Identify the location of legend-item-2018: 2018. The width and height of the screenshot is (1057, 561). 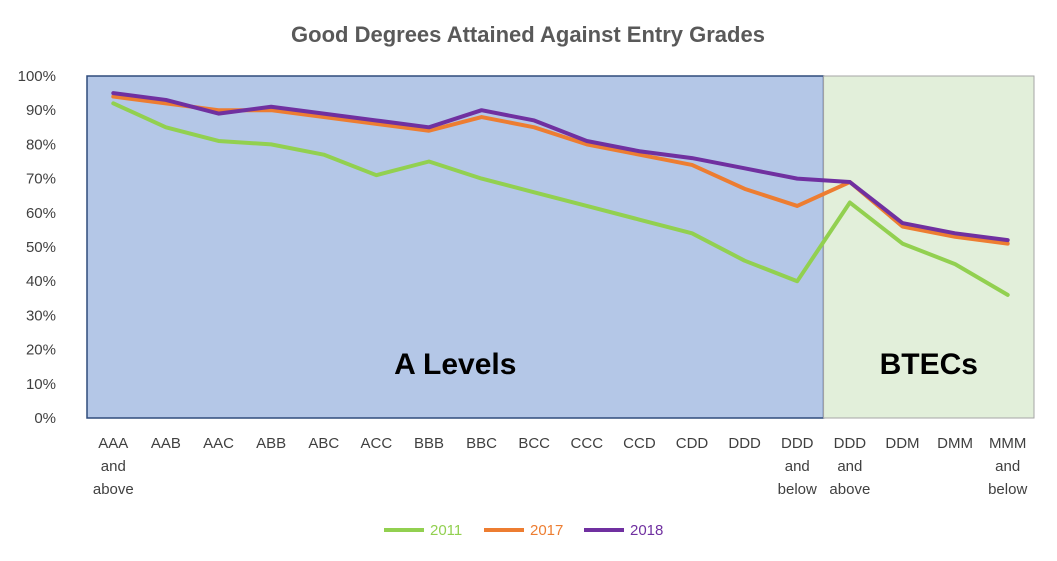
(623, 530).